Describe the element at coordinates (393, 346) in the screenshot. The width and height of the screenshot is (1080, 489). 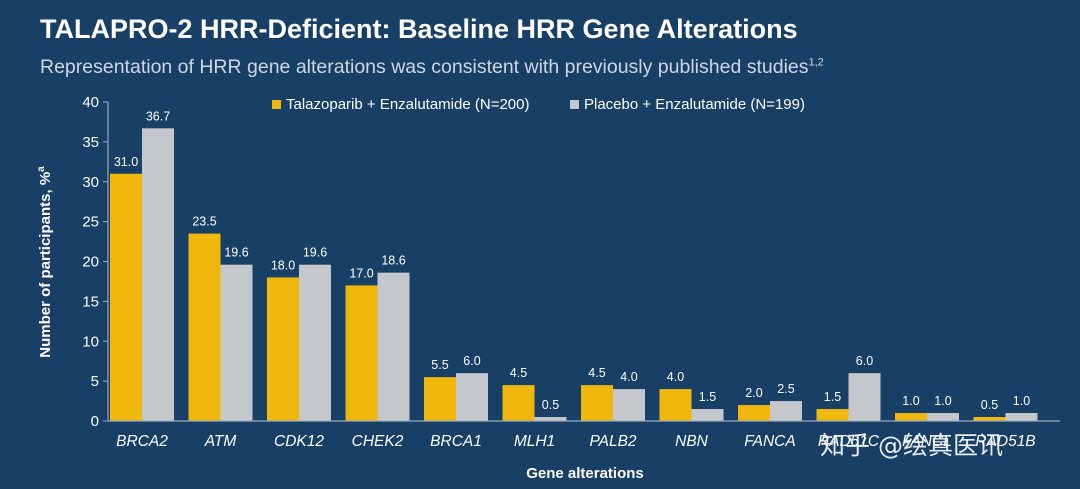
I see `bar-2-chek2` at that location.